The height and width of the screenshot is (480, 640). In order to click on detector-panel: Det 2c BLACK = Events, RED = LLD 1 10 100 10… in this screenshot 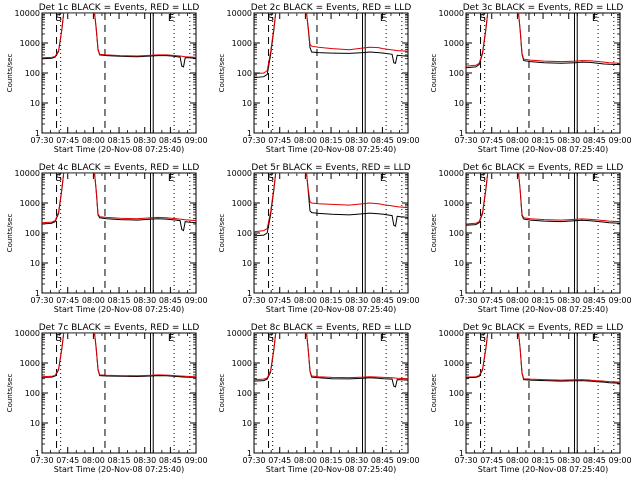, I will do `click(319, 78)`.